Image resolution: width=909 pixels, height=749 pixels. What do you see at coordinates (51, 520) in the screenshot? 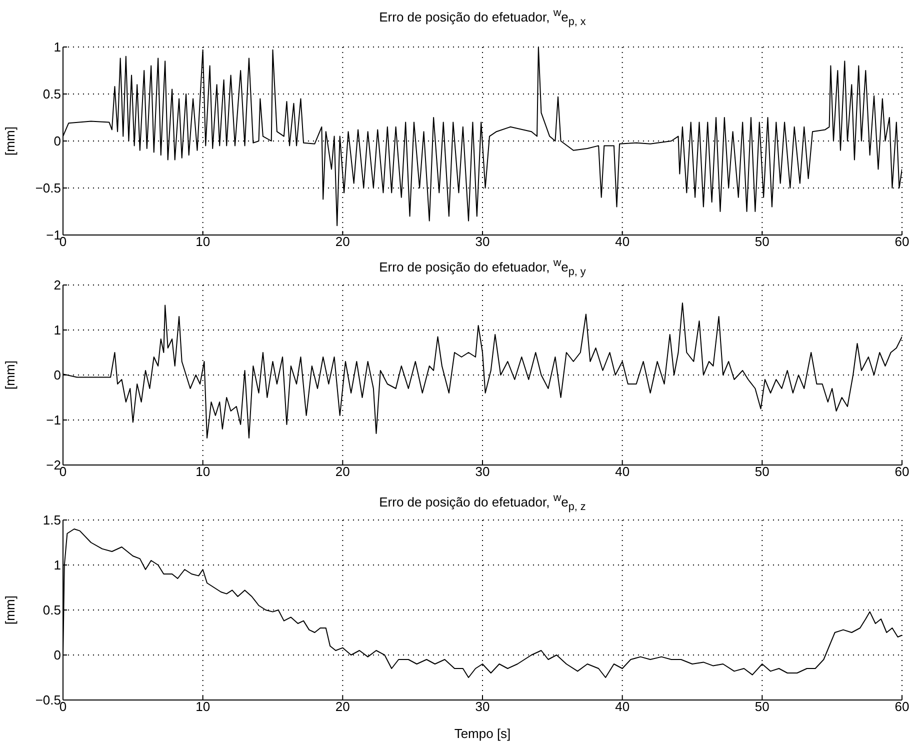
I see `y-tick-label: 1.5` at bounding box center [51, 520].